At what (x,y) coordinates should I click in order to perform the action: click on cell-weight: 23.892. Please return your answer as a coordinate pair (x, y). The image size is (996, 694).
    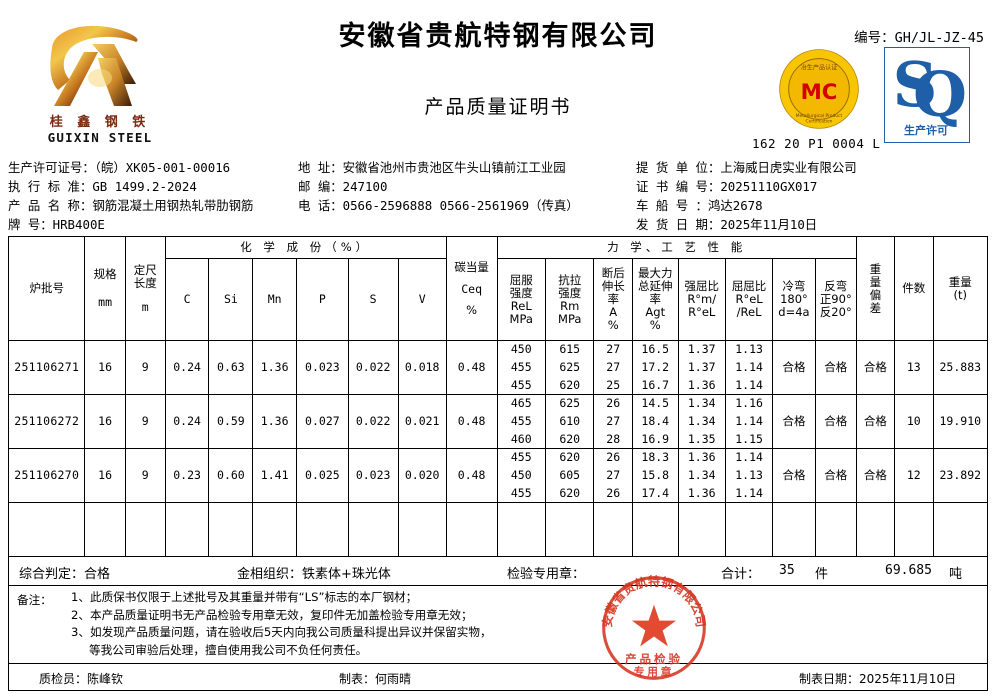
    Looking at the image, I should click on (960, 475).